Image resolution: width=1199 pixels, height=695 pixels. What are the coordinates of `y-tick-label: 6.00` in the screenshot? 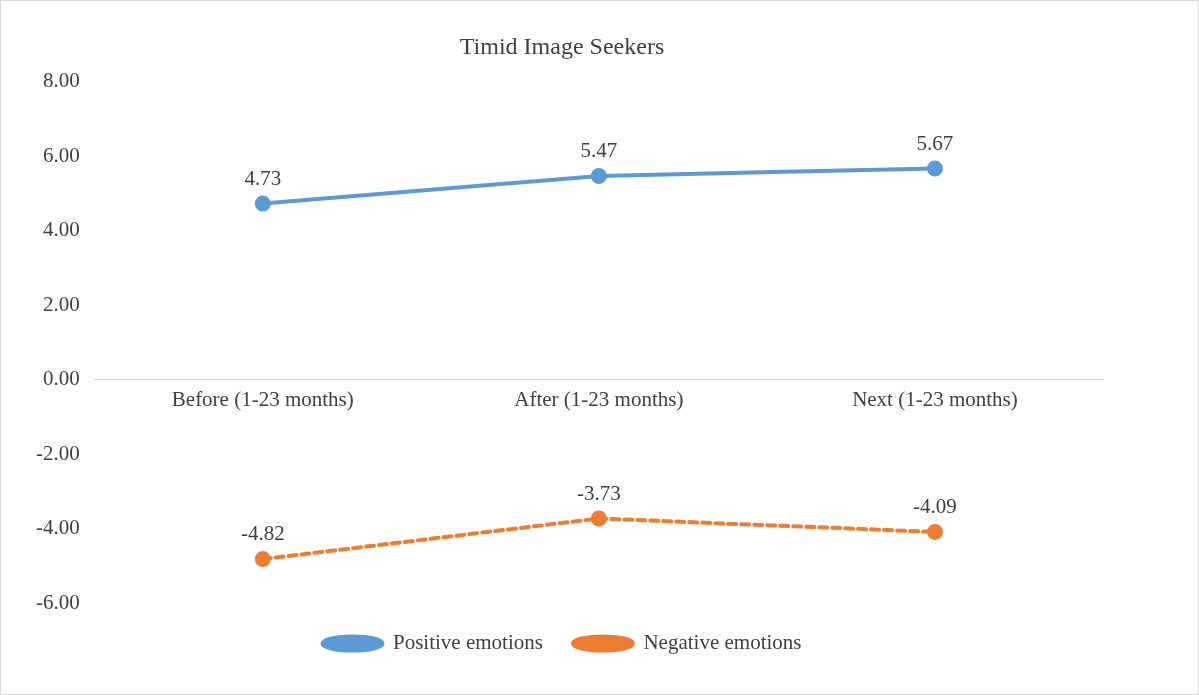 It's located at (61, 154).